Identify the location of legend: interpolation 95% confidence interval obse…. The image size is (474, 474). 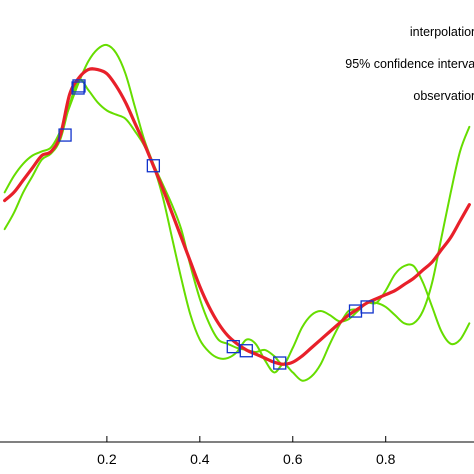
(409, 64).